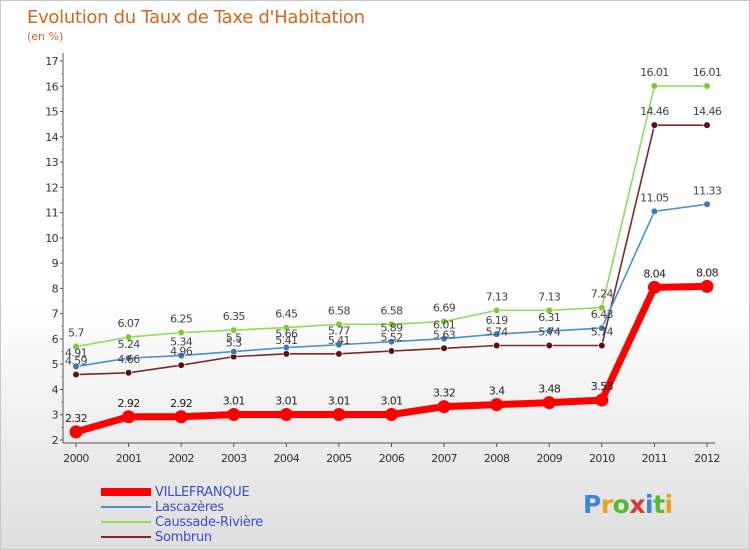  I want to click on y-tick-label: 7, so click(55, 314).